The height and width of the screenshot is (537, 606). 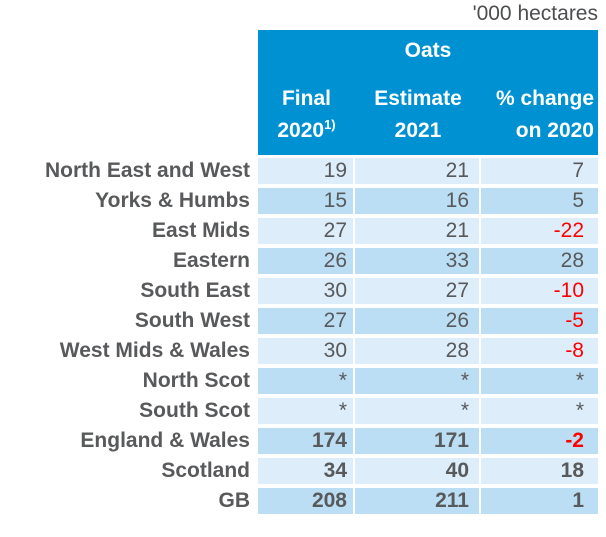 I want to click on table-row: South East 30 27 -10, so click(x=299, y=293).